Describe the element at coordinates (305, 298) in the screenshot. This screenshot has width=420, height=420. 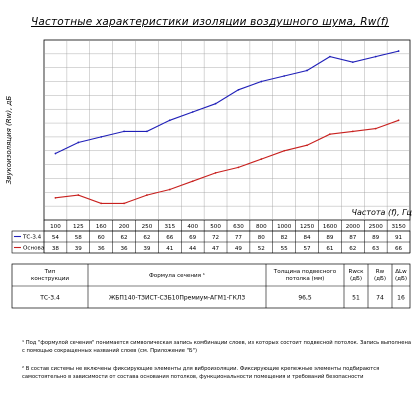
I see `cell-thickness: 96,5` at that location.